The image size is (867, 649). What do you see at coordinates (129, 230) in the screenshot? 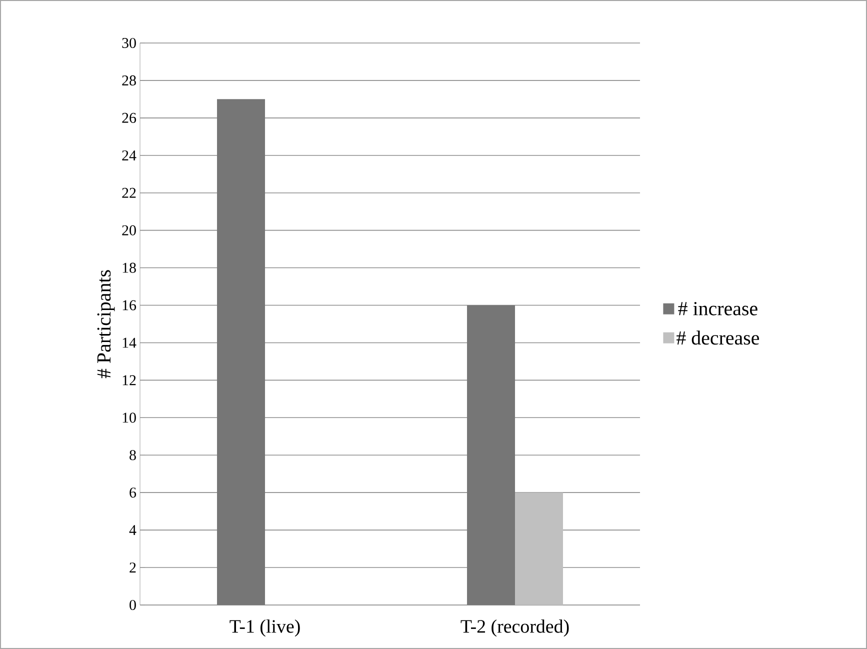
I see `y-tick-label: 20` at bounding box center [129, 230].